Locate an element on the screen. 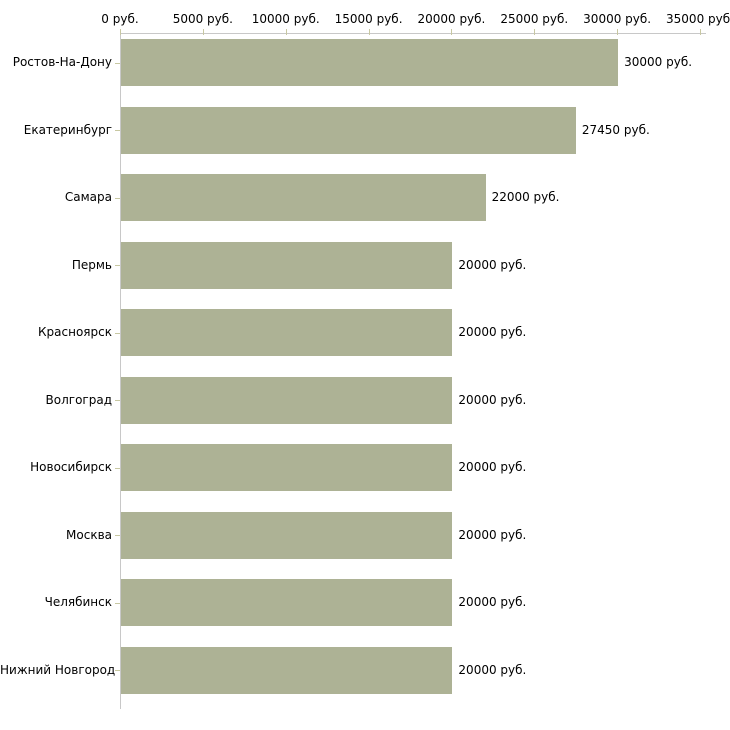 This screenshot has height=730, width=730. bar-row: Красноярск 20000 руб. is located at coordinates (365, 337).